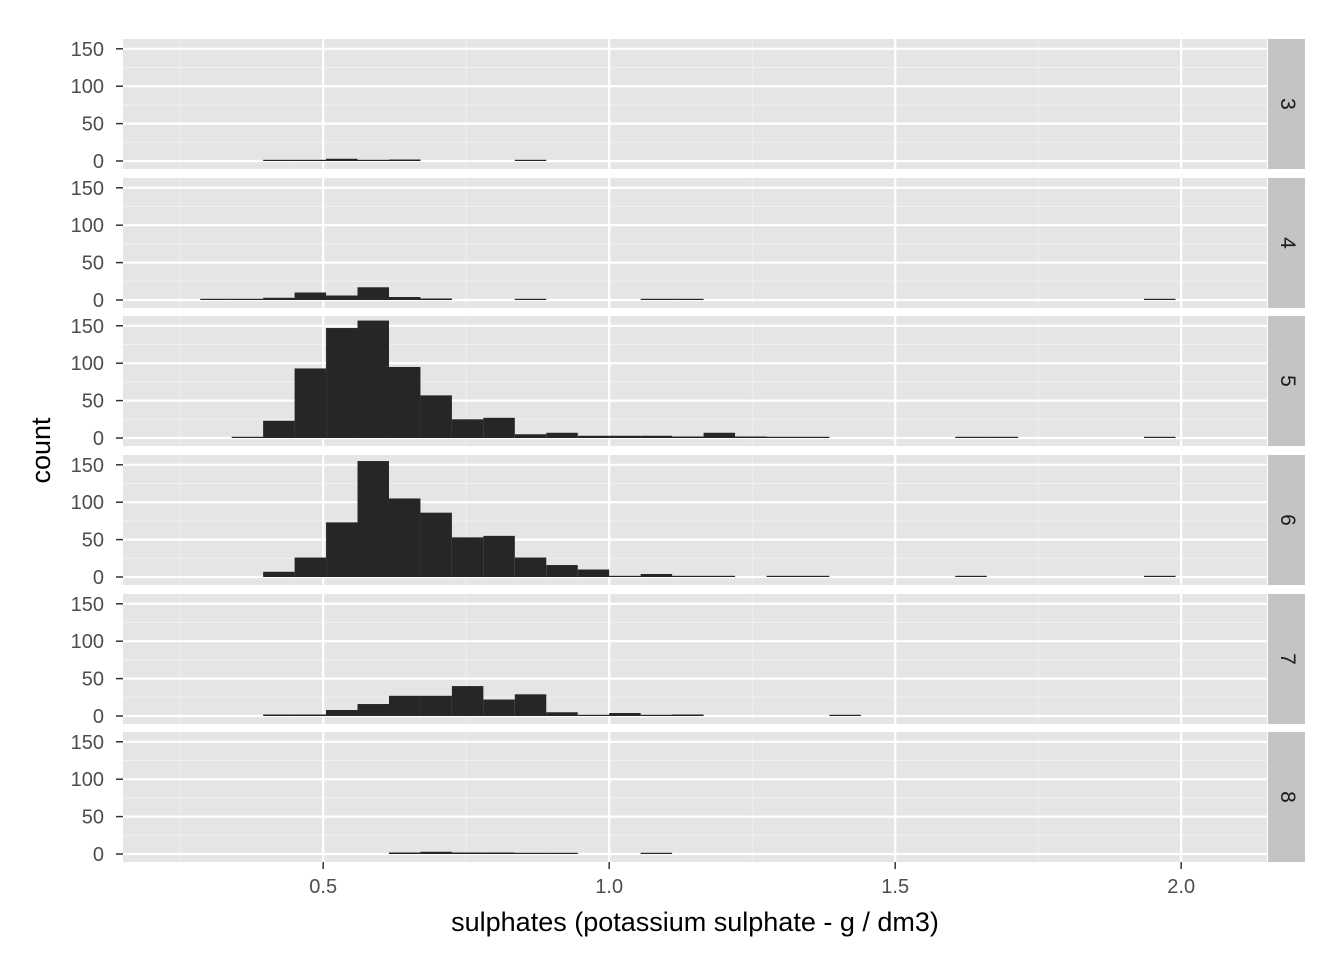  I want to click on facet-panel-7: 0 50 100 150 7, so click(688, 661).